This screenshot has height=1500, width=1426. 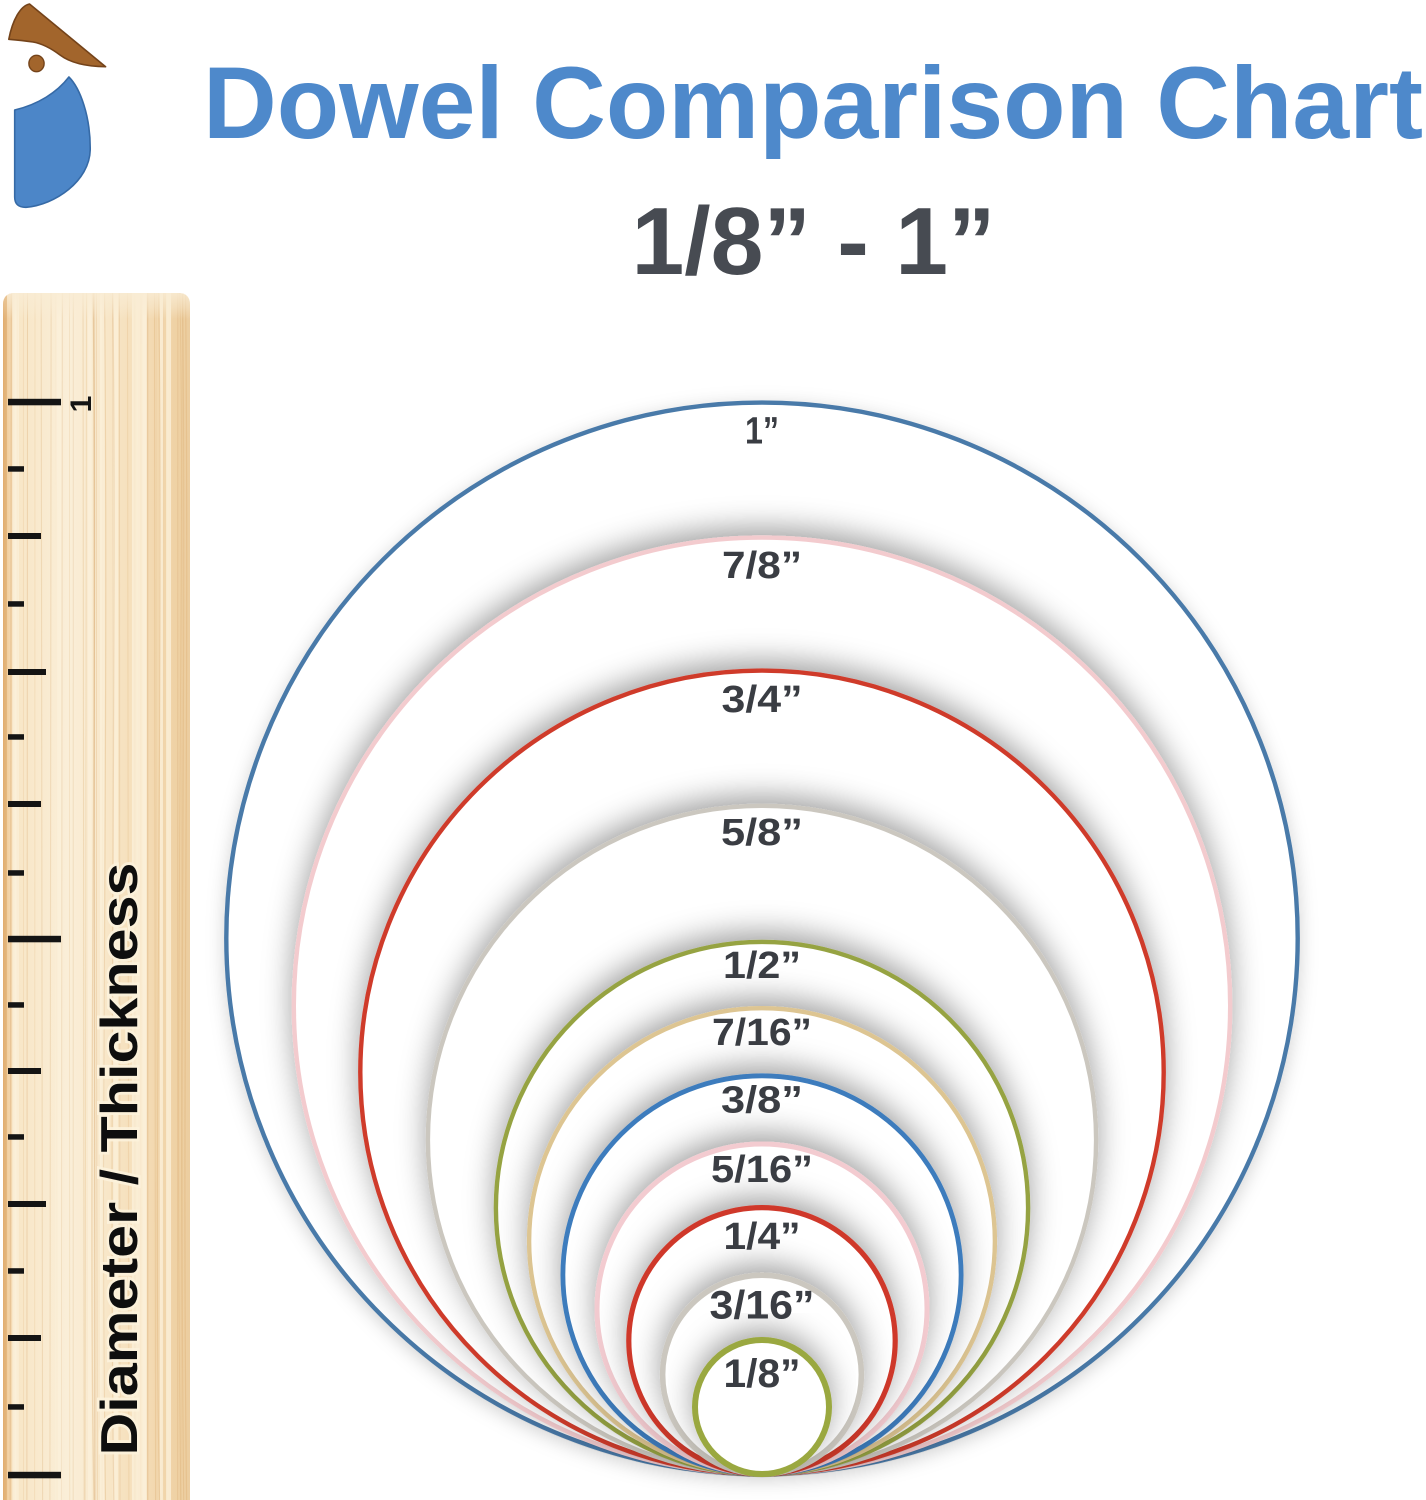 What do you see at coordinates (813, 103) in the screenshot?
I see `svg-text: Dowel Comparison Chart` at bounding box center [813, 103].